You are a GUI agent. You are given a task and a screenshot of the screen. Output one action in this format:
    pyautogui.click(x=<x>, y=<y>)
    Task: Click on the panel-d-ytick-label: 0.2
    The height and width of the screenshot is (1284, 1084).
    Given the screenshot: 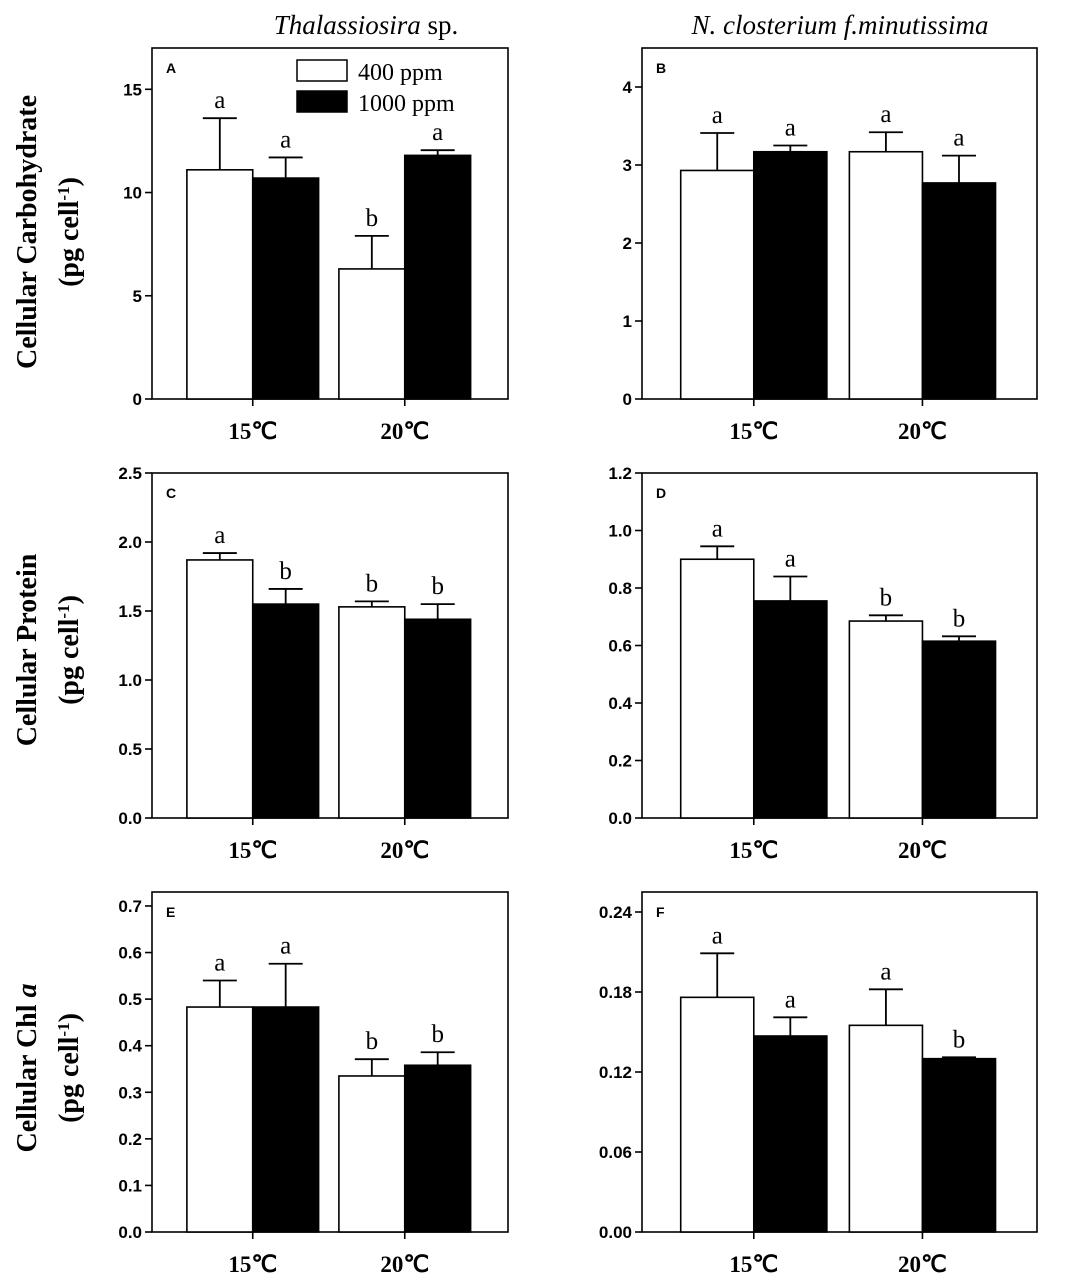 What is the action you would take?
    pyautogui.click(x=620, y=761)
    